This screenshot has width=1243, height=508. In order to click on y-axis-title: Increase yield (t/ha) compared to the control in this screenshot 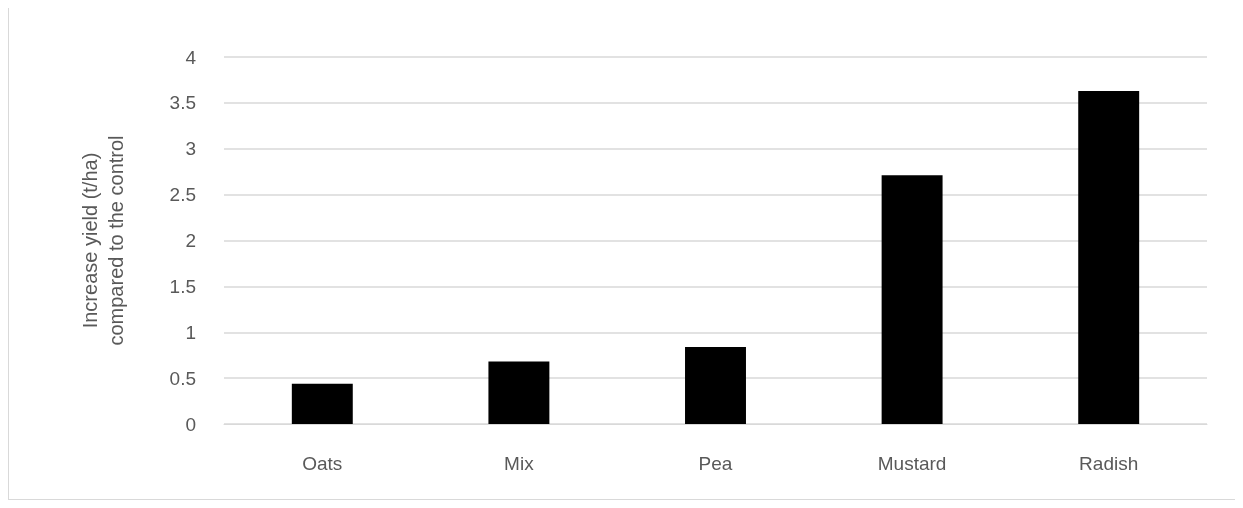, I will do `click(103, 240)`.